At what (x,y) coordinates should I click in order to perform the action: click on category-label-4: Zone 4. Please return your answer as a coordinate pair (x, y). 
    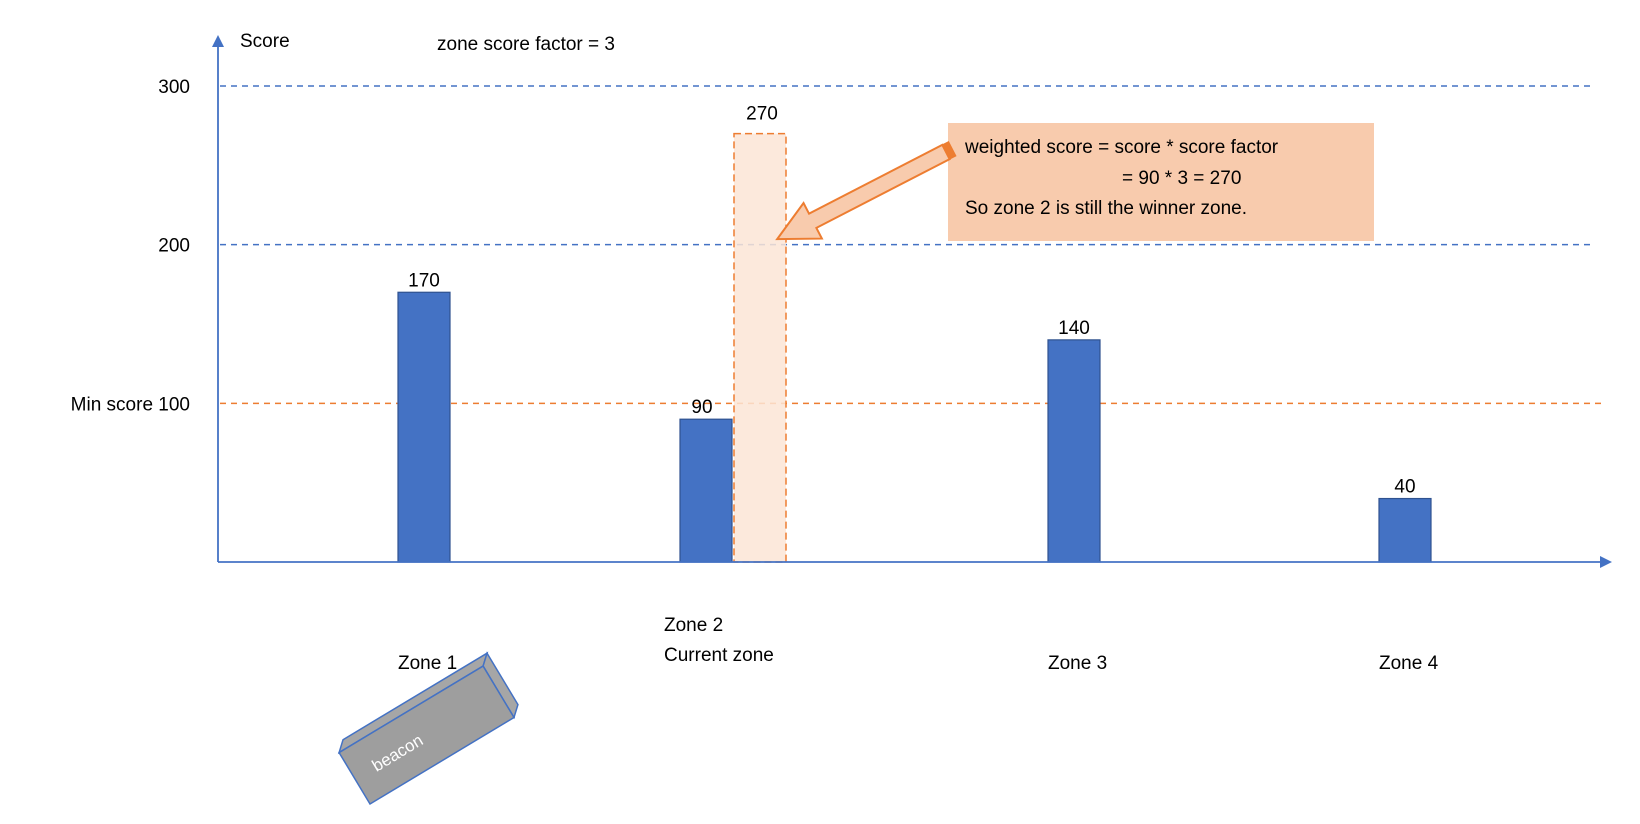
    Looking at the image, I should click on (1409, 663).